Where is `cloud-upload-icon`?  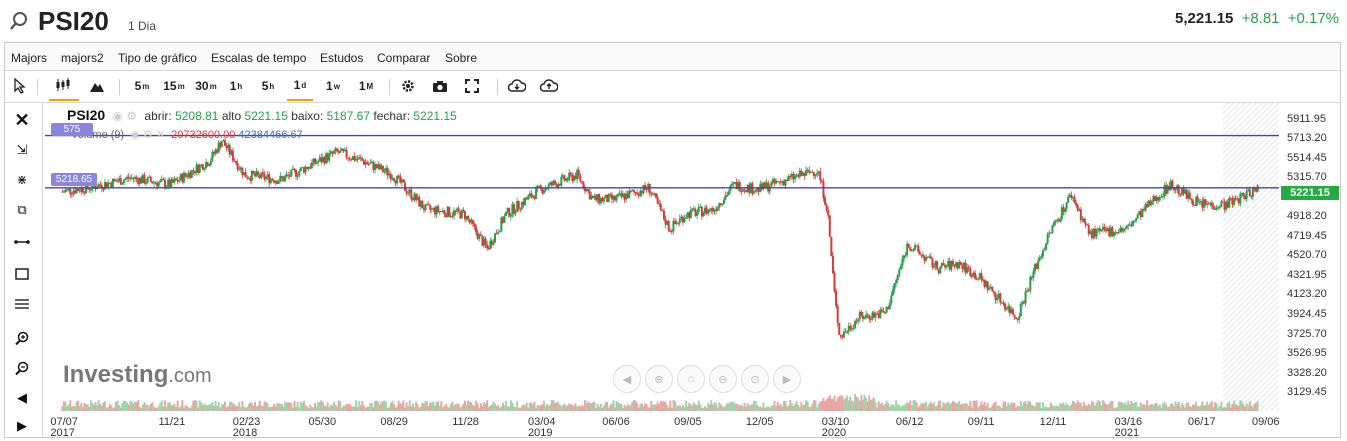
cloud-upload-icon is located at coordinates (549, 86).